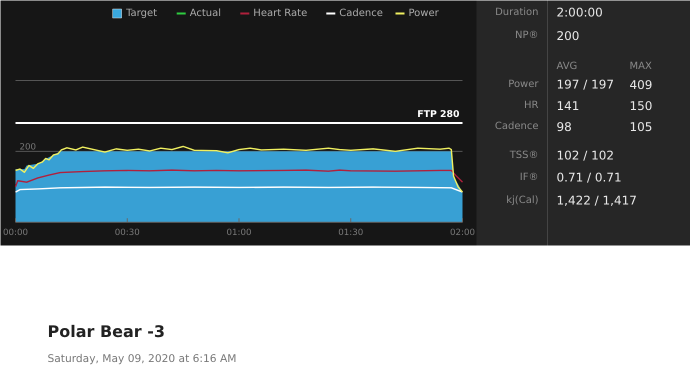 The image size is (690, 371). Describe the element at coordinates (524, 84) in the screenshot. I see `text: Power` at that location.